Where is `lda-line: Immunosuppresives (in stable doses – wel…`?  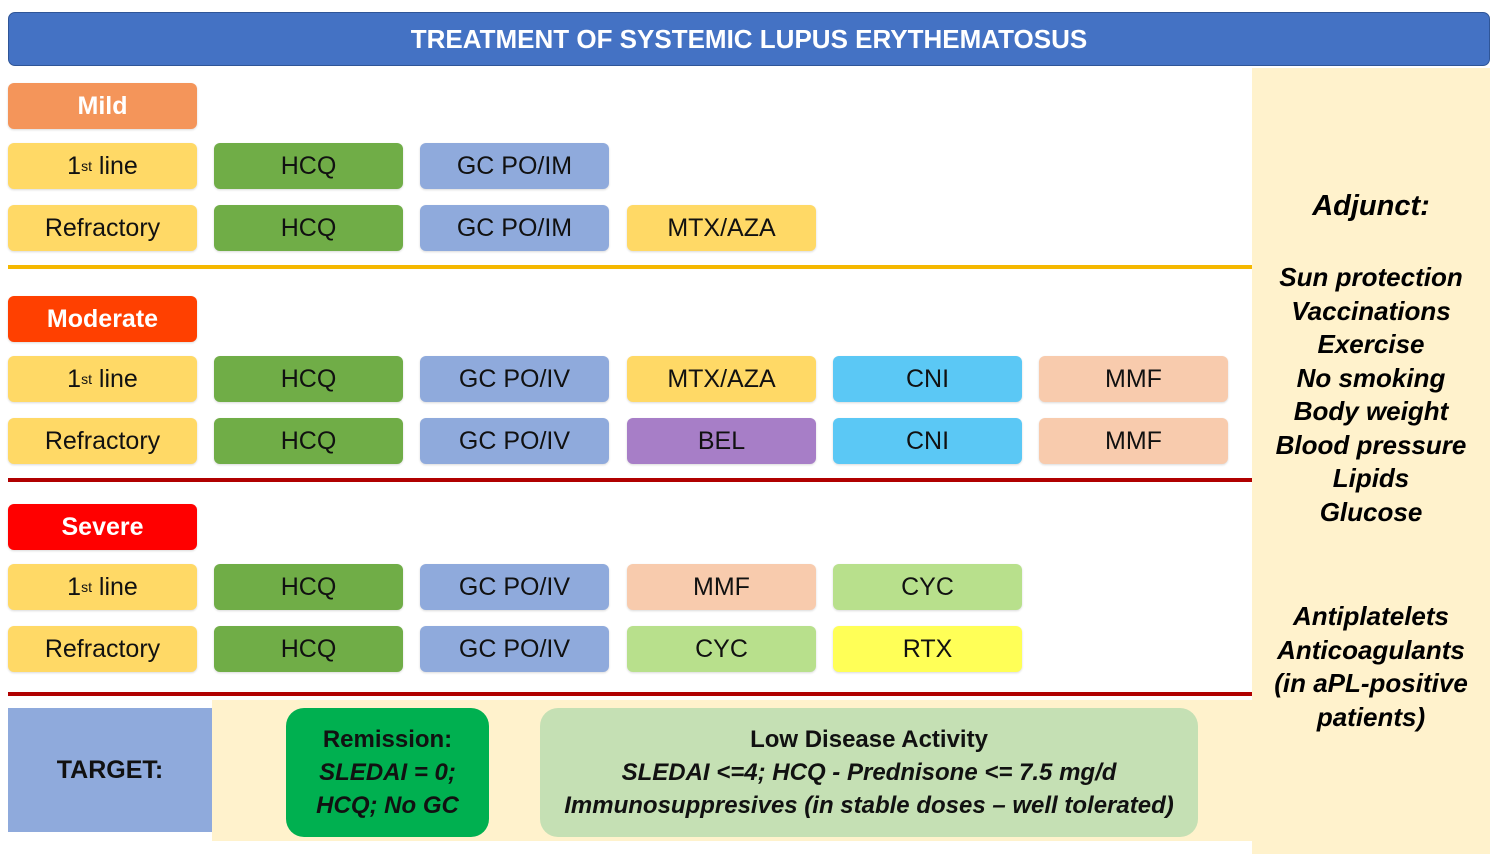 lda-line: Immunosuppresives (in stable doses – wel… is located at coordinates (869, 805).